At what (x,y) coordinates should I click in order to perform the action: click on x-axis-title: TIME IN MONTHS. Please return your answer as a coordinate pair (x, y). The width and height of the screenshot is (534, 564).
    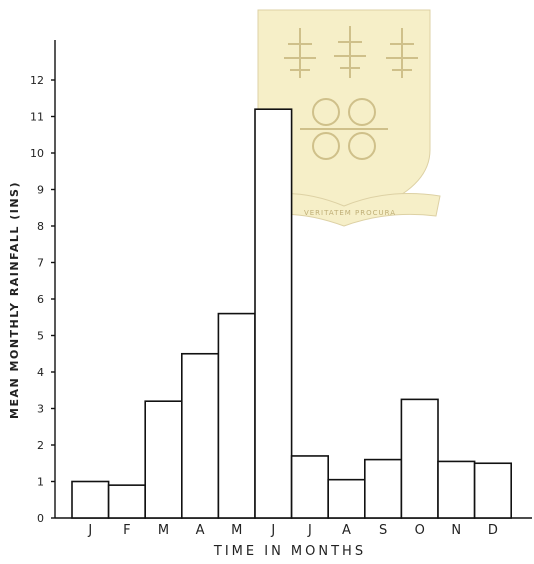
    Looking at the image, I should click on (289, 551).